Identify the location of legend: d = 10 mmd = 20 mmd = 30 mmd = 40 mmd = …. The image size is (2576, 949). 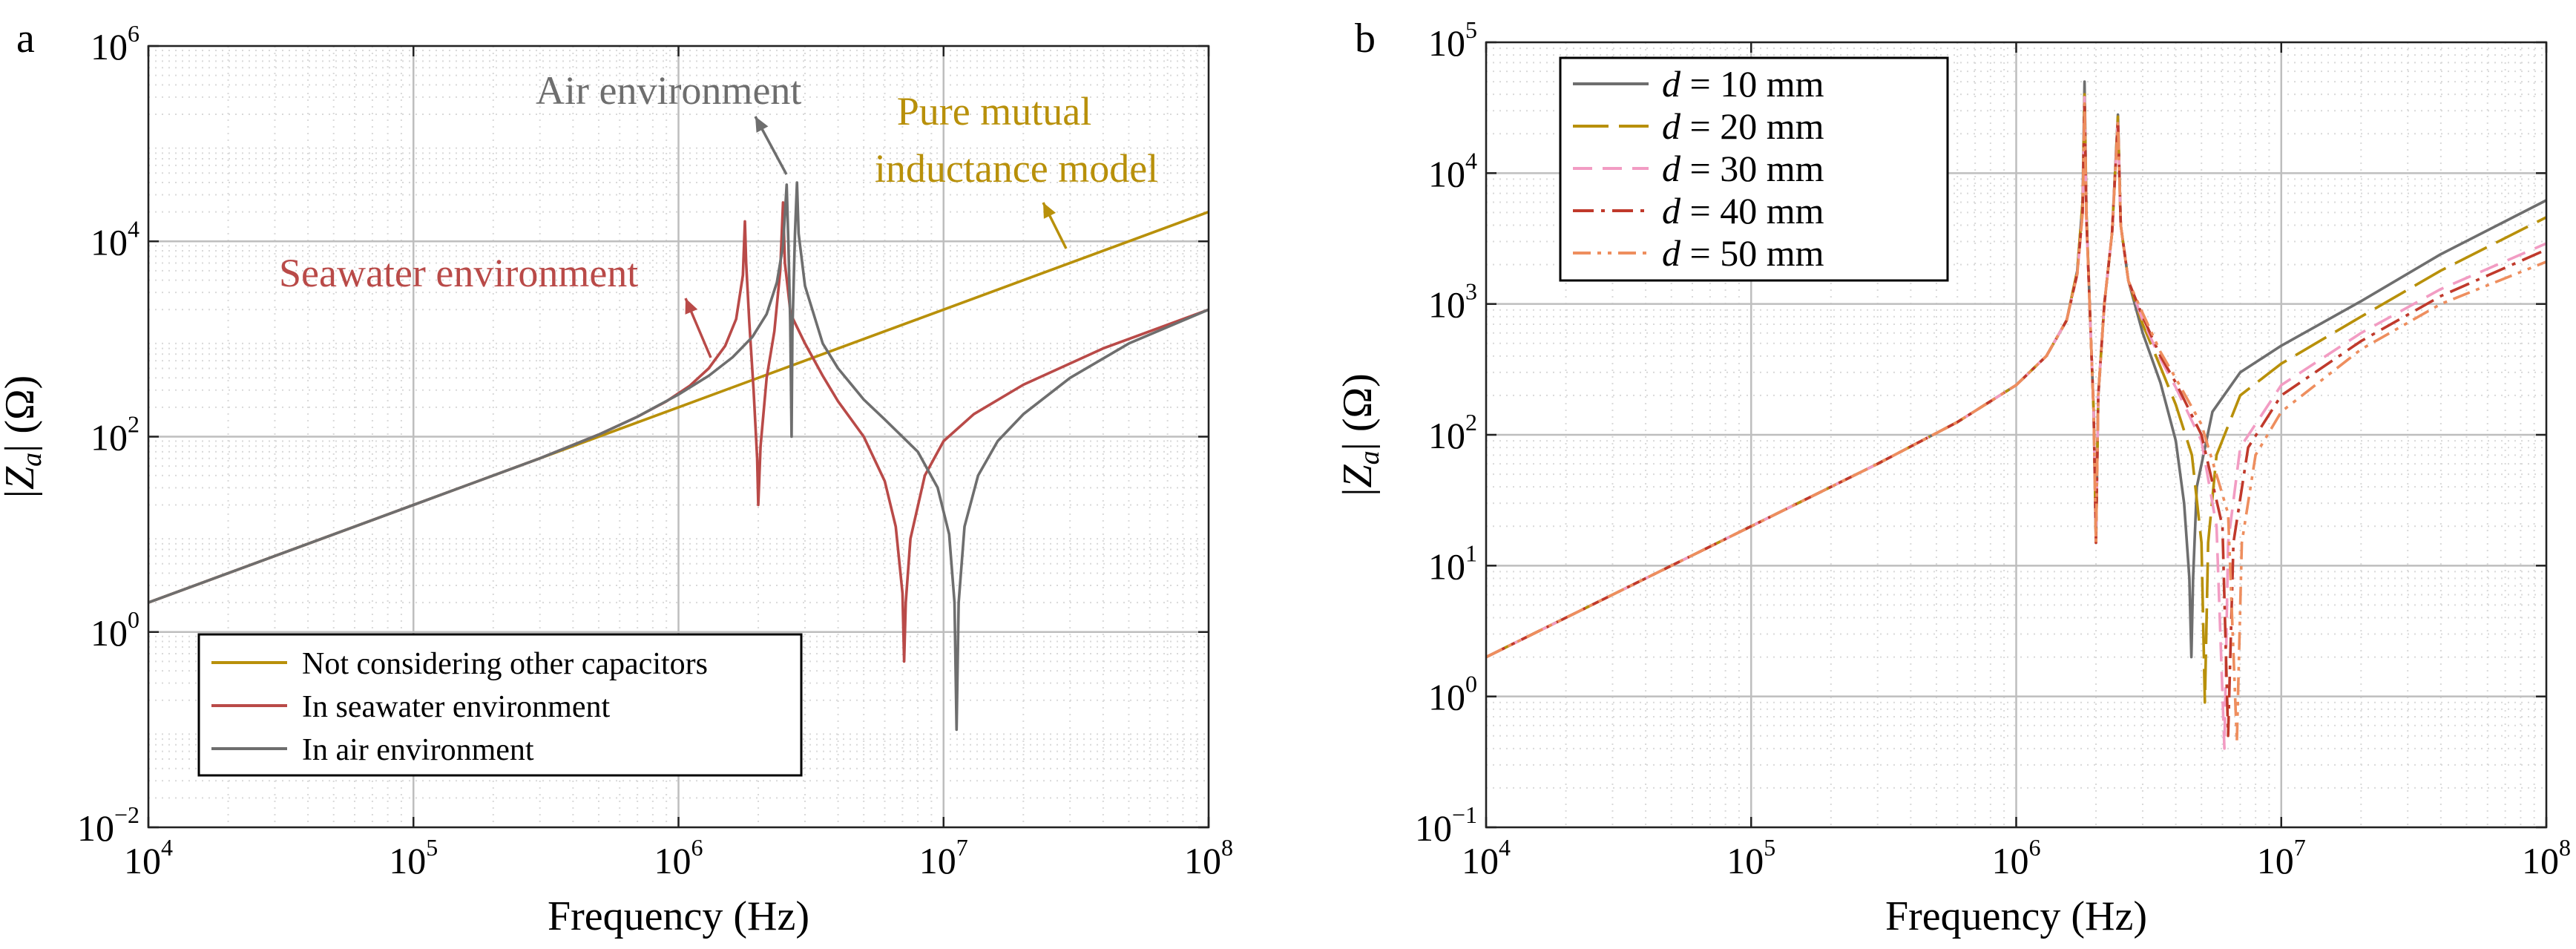
(1754, 169).